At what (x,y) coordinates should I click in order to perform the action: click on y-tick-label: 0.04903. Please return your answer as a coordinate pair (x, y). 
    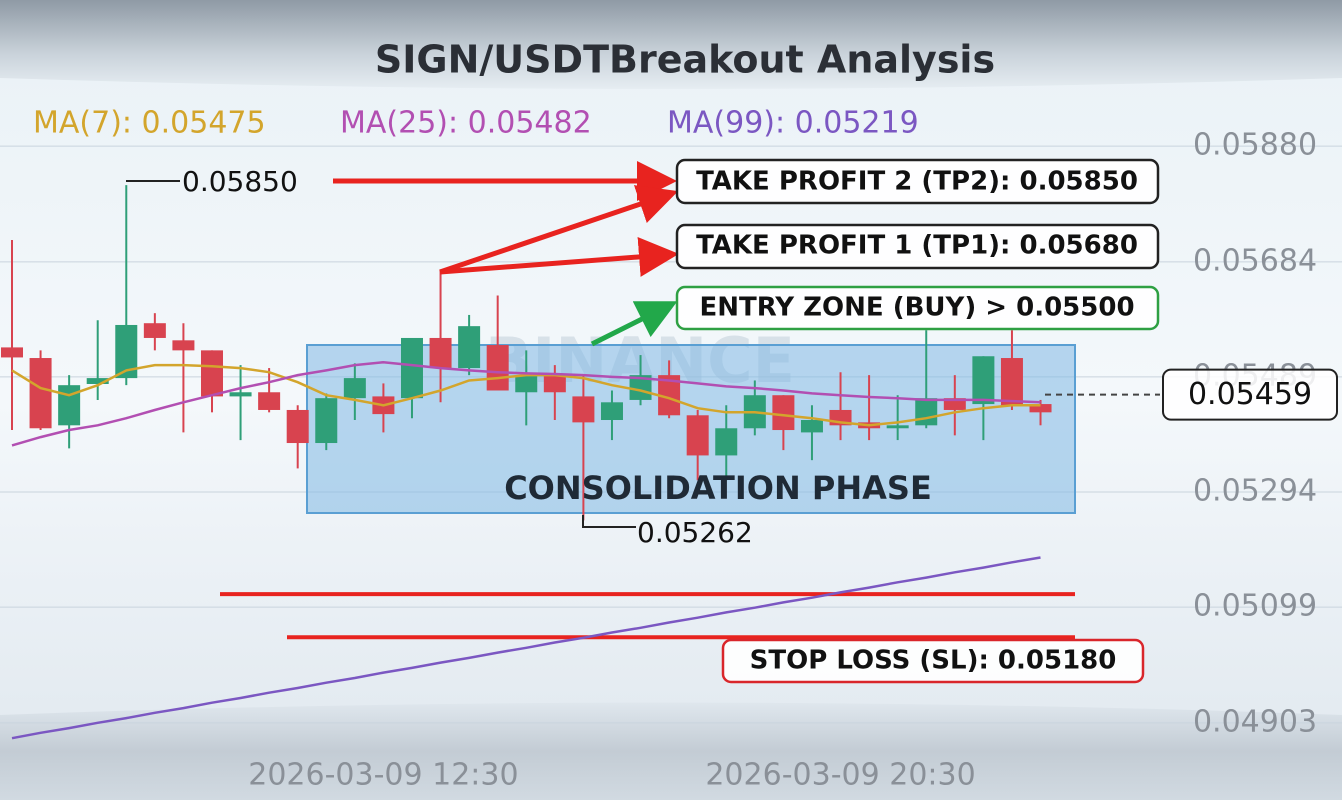
    Looking at the image, I should click on (1255, 721).